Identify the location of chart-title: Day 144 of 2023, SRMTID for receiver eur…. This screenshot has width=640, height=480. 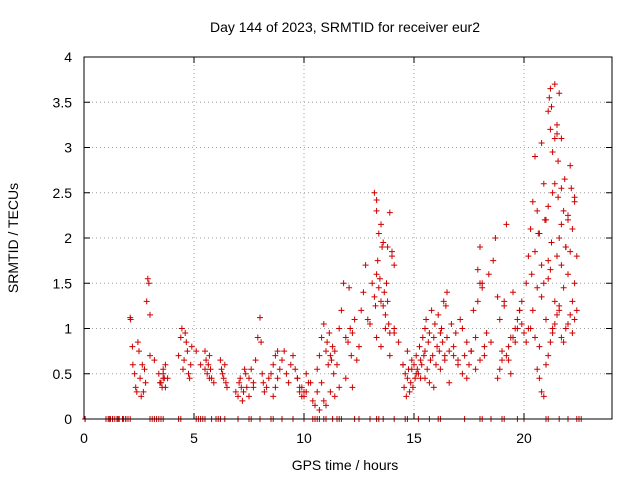
(345, 27).